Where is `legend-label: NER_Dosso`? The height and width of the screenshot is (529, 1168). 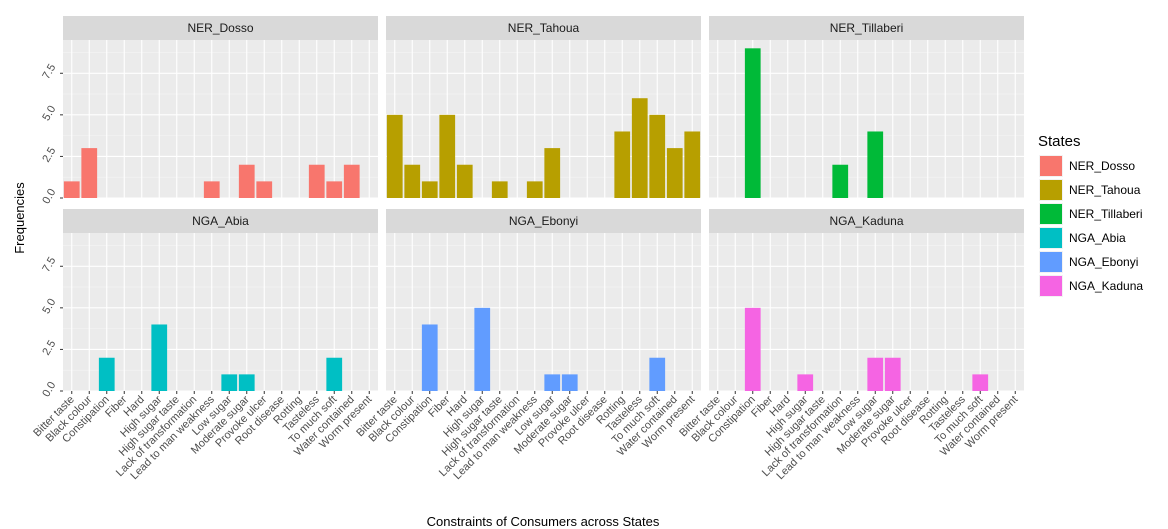
legend-label: NER_Dosso is located at coordinates (1102, 166).